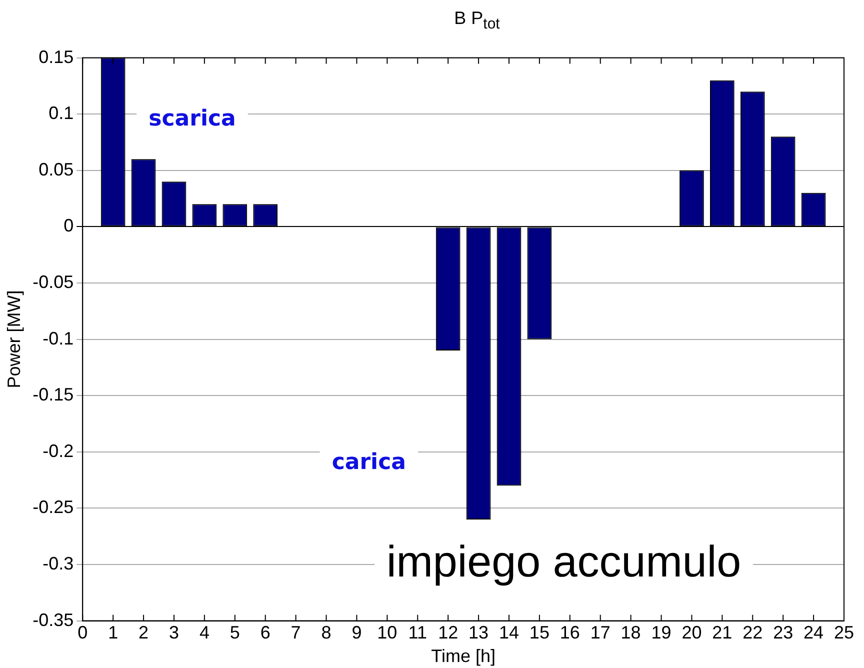 This screenshot has height=668, width=864. What do you see at coordinates (661, 632) in the screenshot?
I see `x-tick-label: 19` at bounding box center [661, 632].